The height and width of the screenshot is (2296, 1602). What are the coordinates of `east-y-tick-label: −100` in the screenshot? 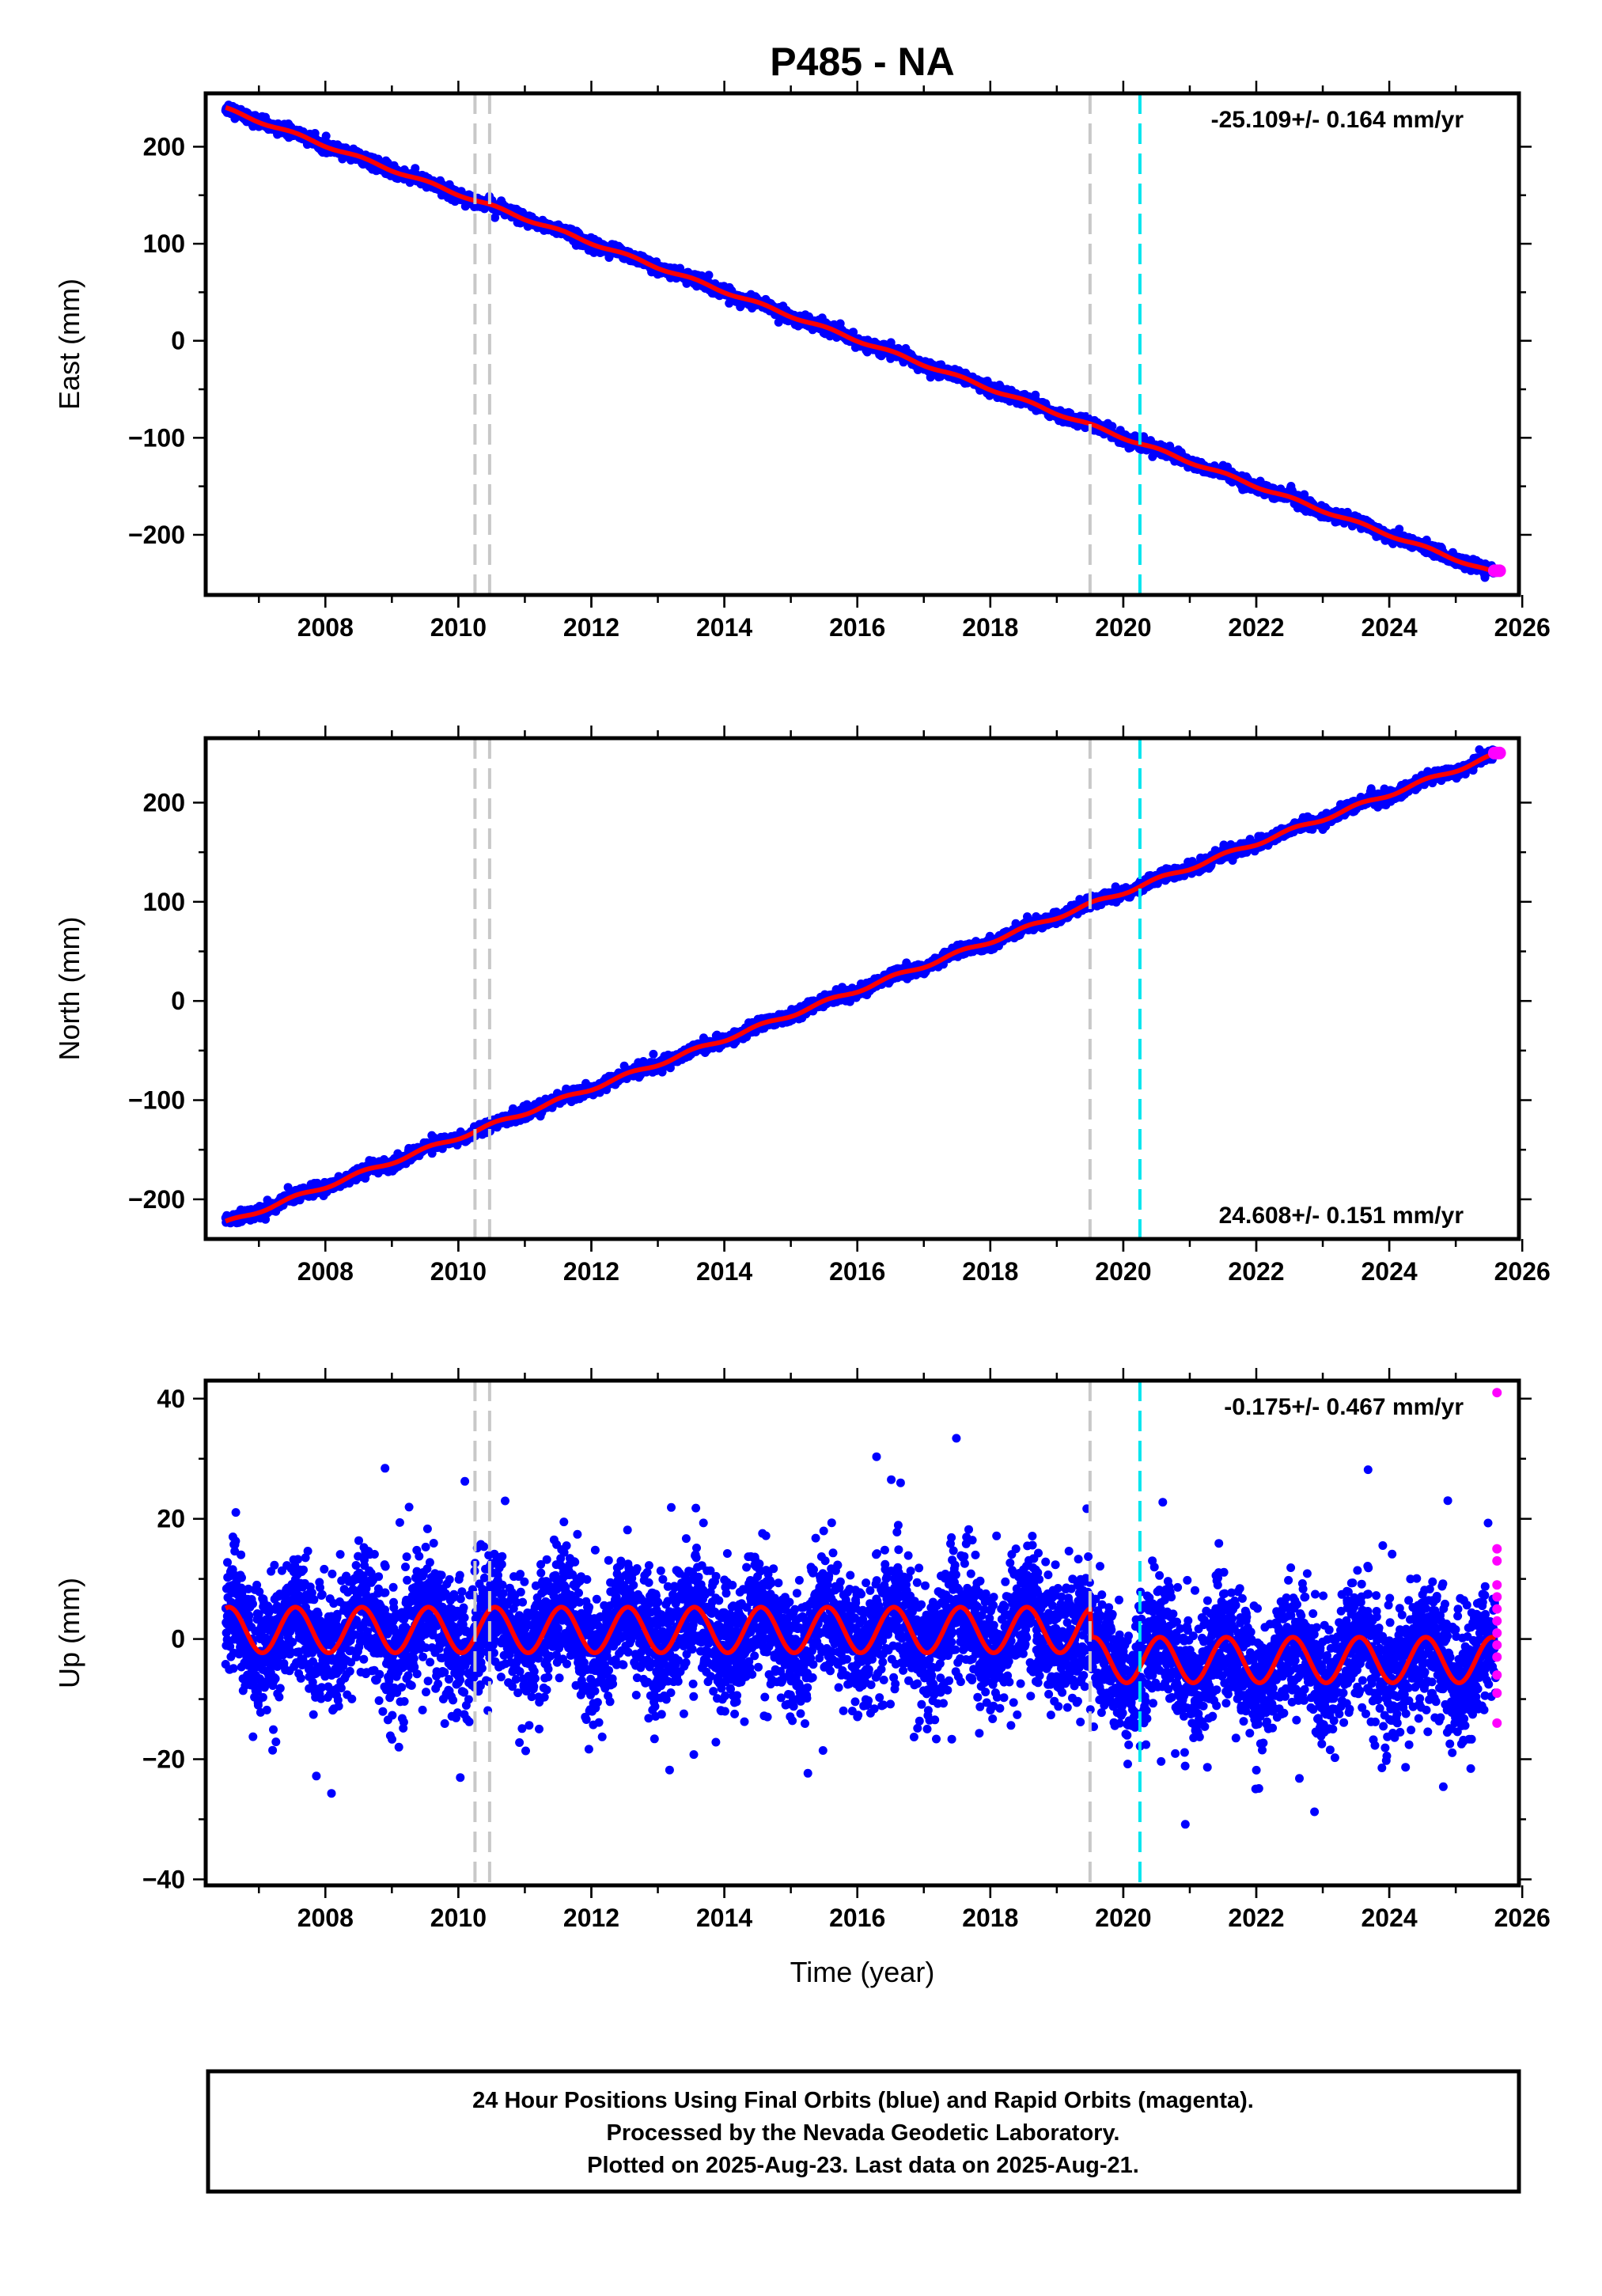 It's located at (157, 437).